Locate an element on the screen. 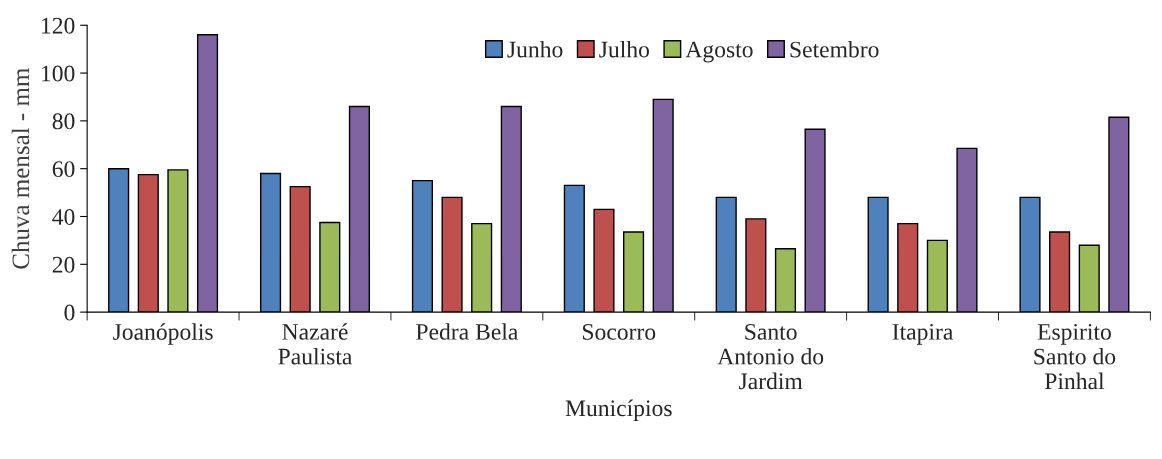 The image size is (1162, 459). y-tick-label: 100 is located at coordinates (58, 73).